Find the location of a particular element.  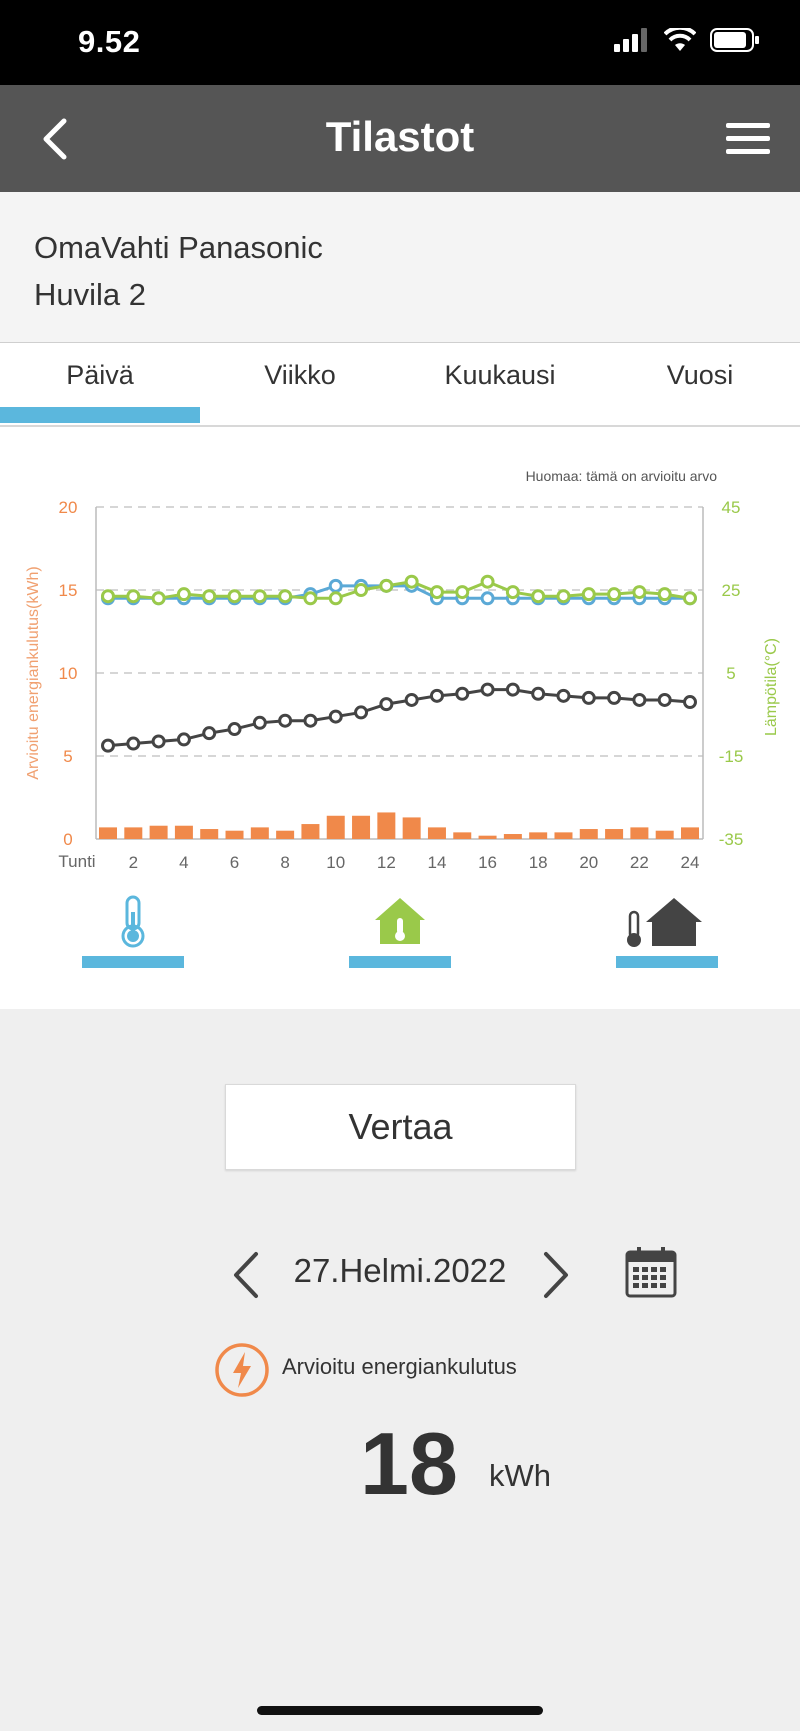

energy-unit: kWh is located at coordinates (520, 1475).